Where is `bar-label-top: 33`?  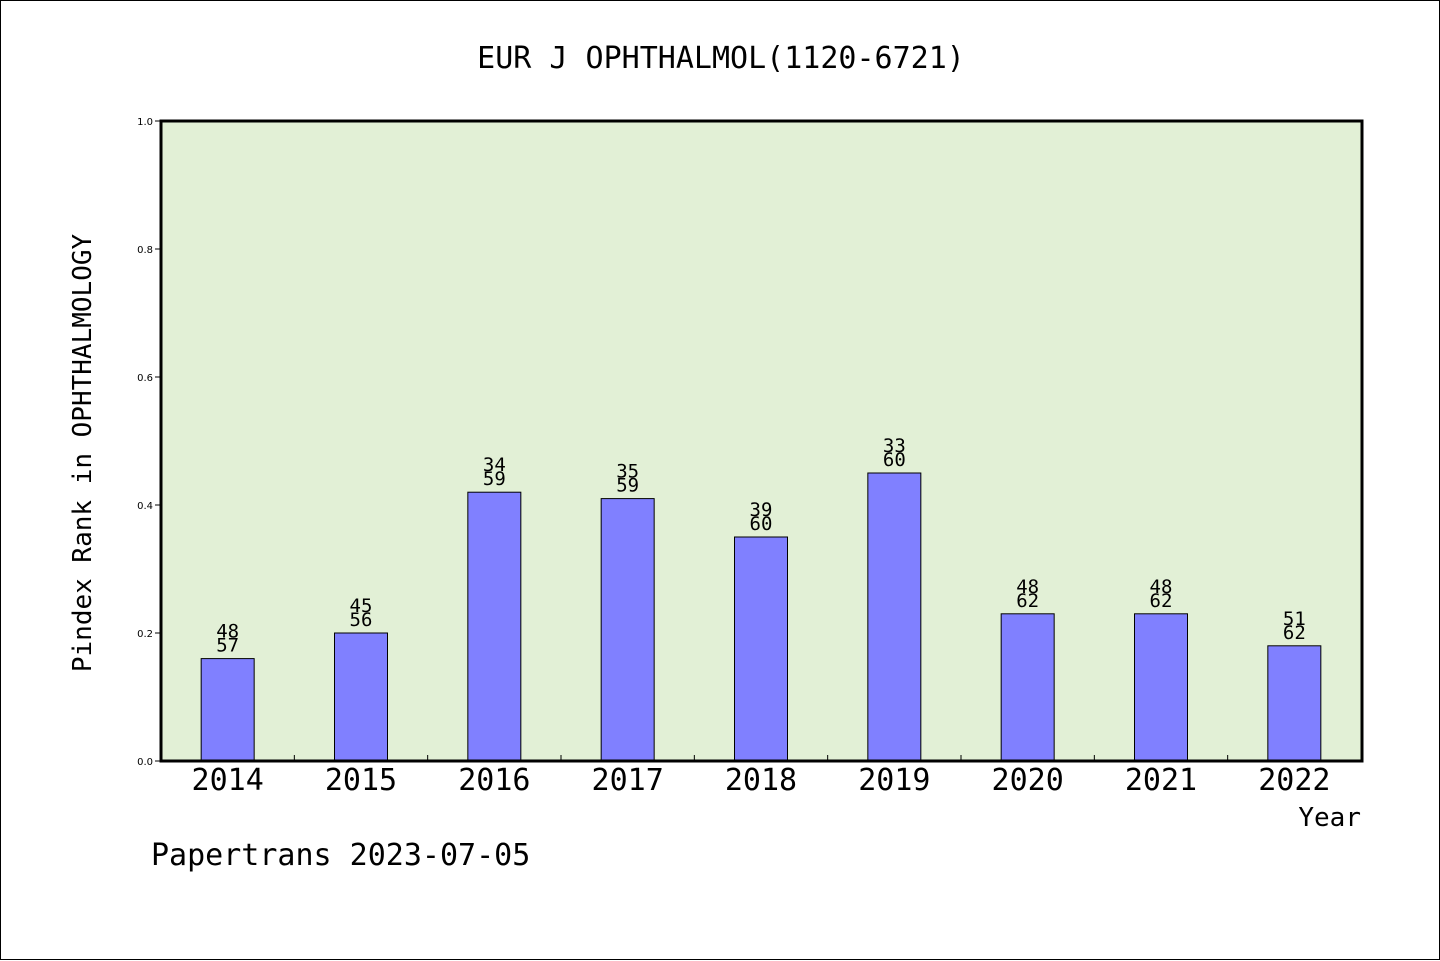 bar-label-top: 33 is located at coordinates (894, 446).